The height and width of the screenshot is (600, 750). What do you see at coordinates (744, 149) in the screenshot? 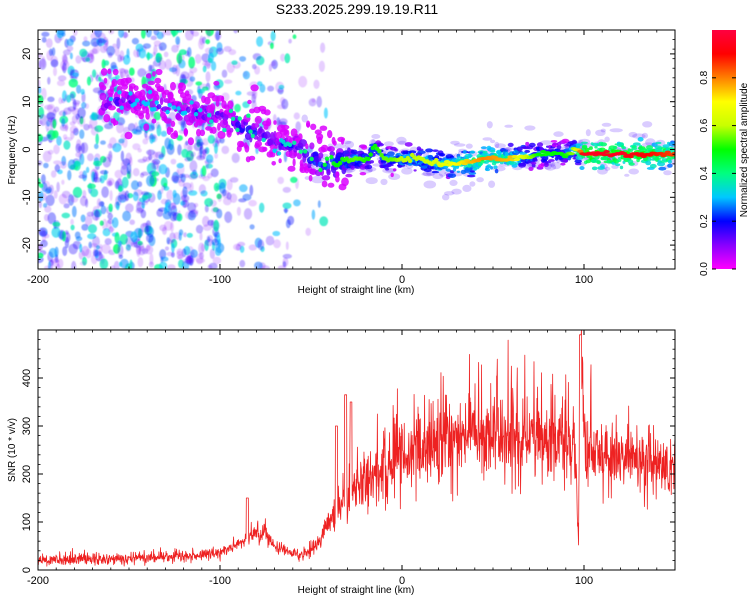
I see `colorbar-label: Normalized spectral amplitude` at bounding box center [744, 149].